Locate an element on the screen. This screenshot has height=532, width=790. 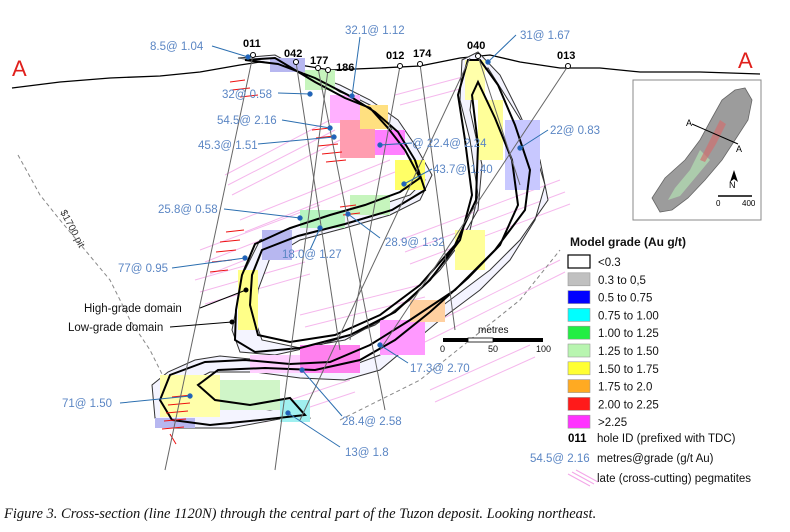
hole-id-011: 011 is located at coordinates (252, 44).